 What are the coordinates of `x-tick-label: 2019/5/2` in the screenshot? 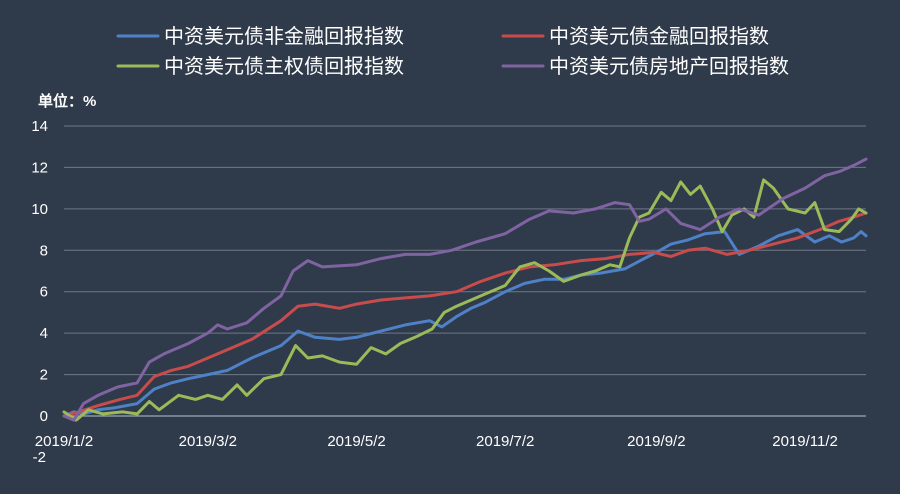 It's located at (356, 441).